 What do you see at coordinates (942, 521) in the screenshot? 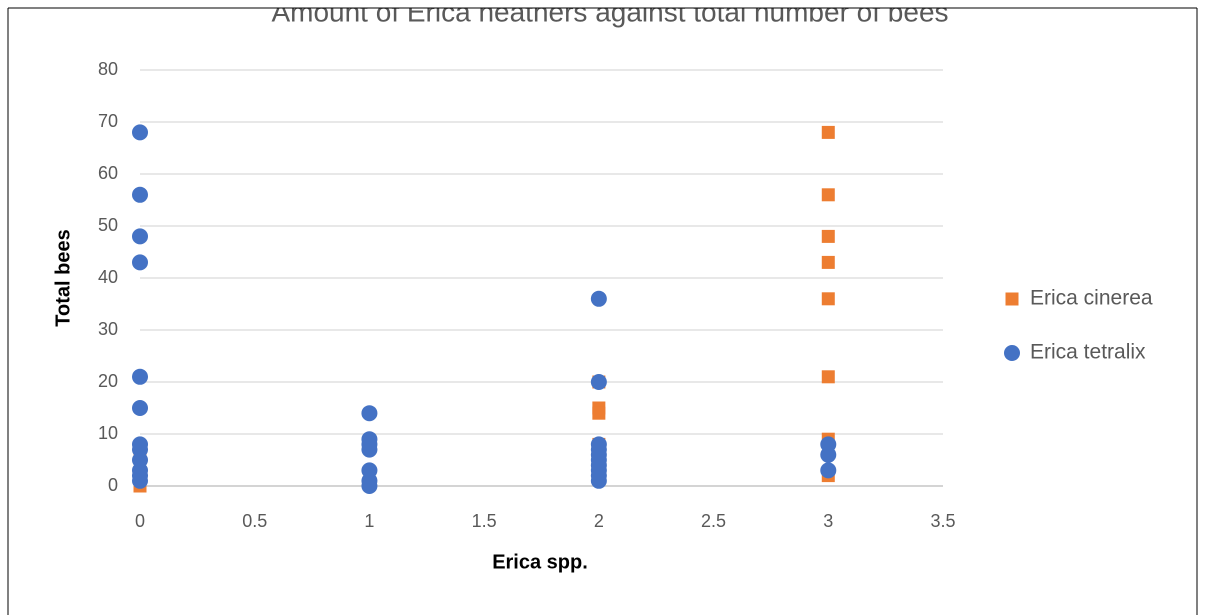
I see `x-tick-label: 3.5` at bounding box center [942, 521].